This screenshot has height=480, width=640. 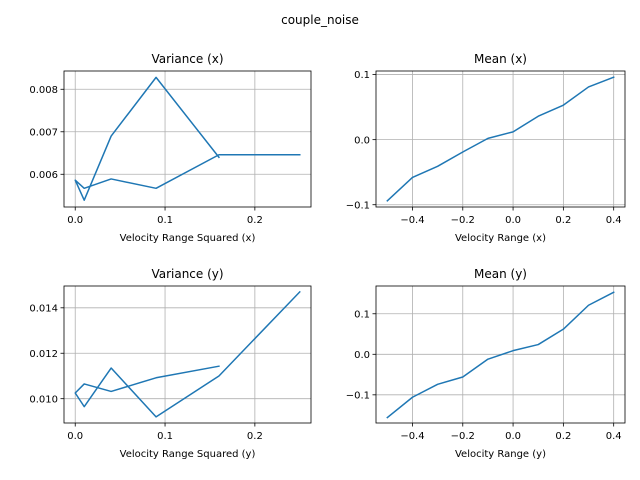 What do you see at coordinates (500, 274) in the screenshot?
I see `mean-y-title: Mean (y)` at bounding box center [500, 274].